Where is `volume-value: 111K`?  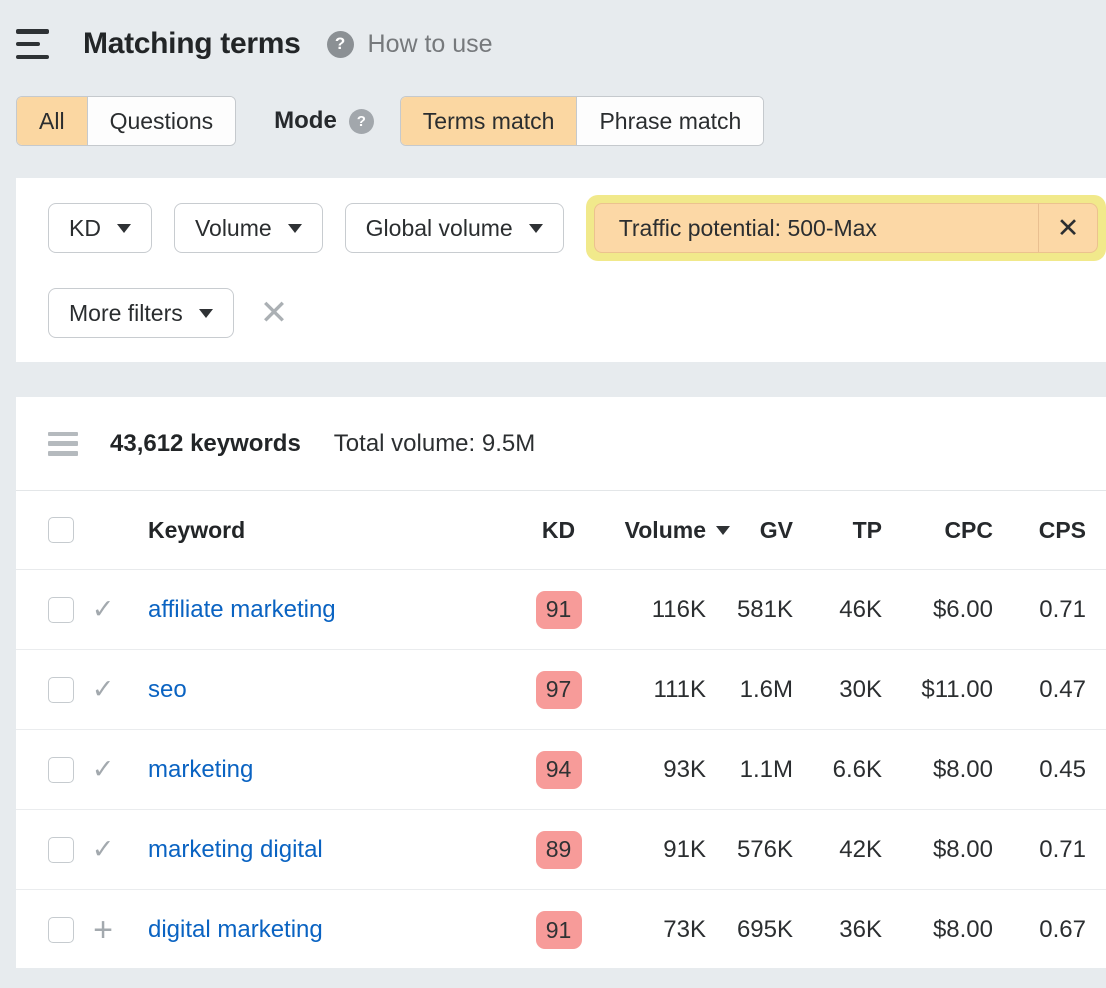
volume-value: 111K is located at coordinates (680, 689).